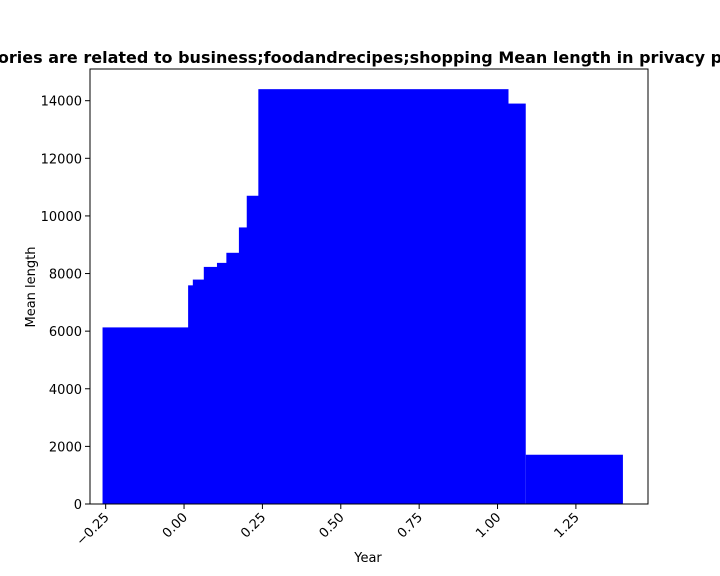 The height and width of the screenshot is (576, 720). I want to click on y-tick-label: 2000, so click(65, 447).